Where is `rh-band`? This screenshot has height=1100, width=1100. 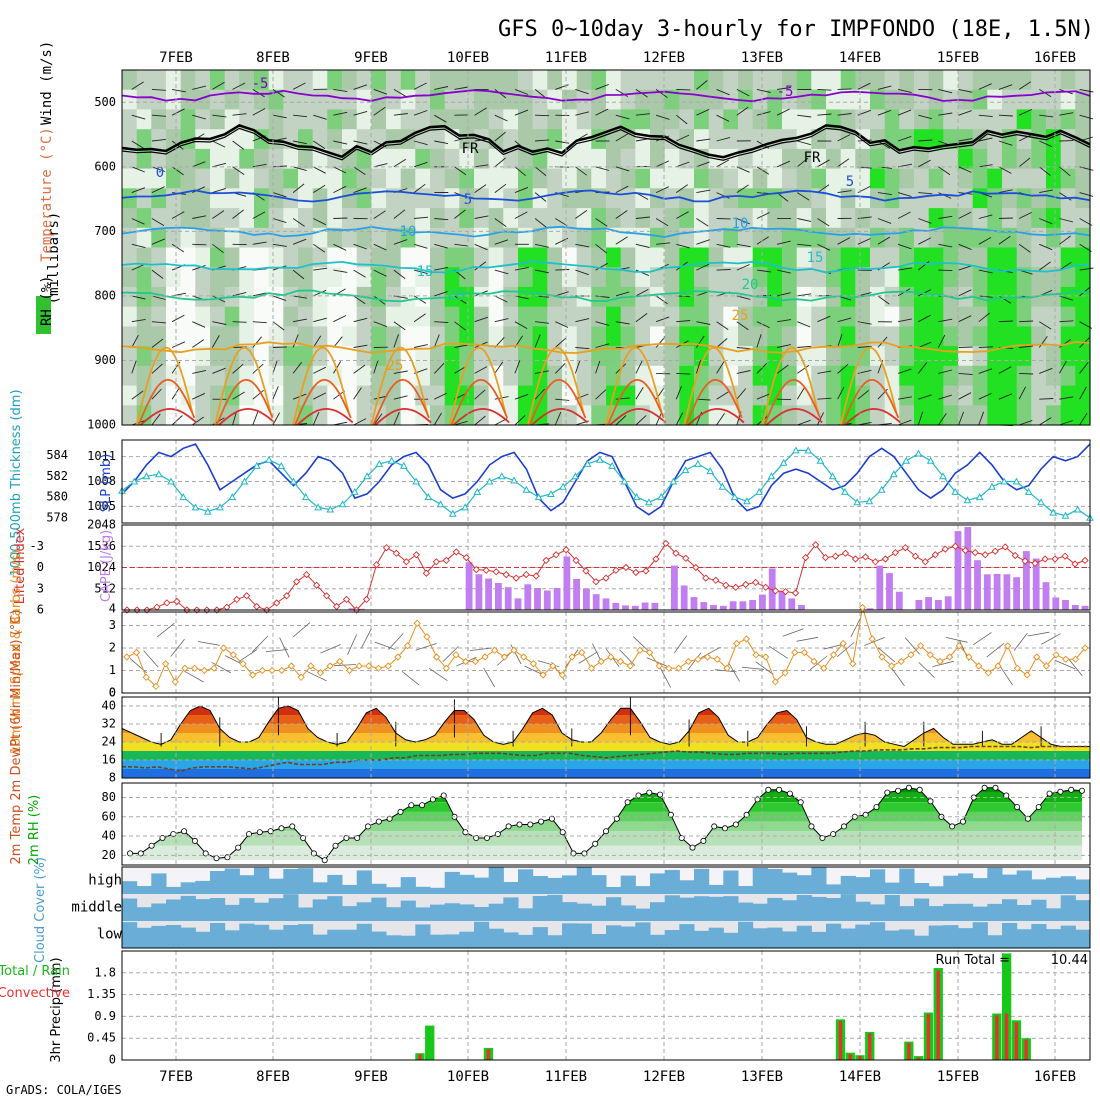 rh-band is located at coordinates (606, 853).